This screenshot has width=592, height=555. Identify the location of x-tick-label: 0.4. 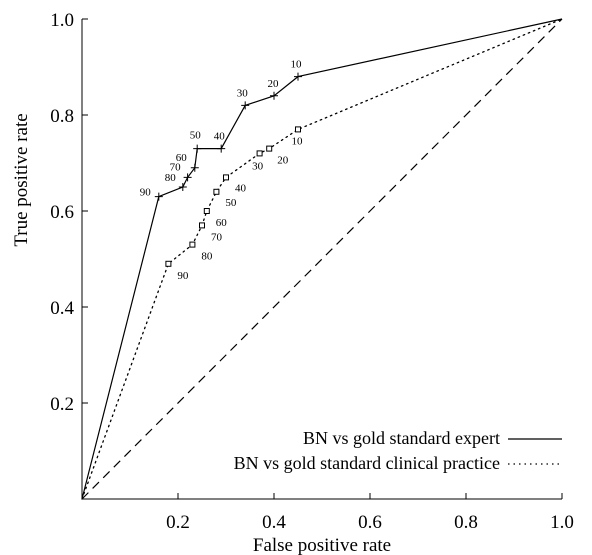
(274, 522).